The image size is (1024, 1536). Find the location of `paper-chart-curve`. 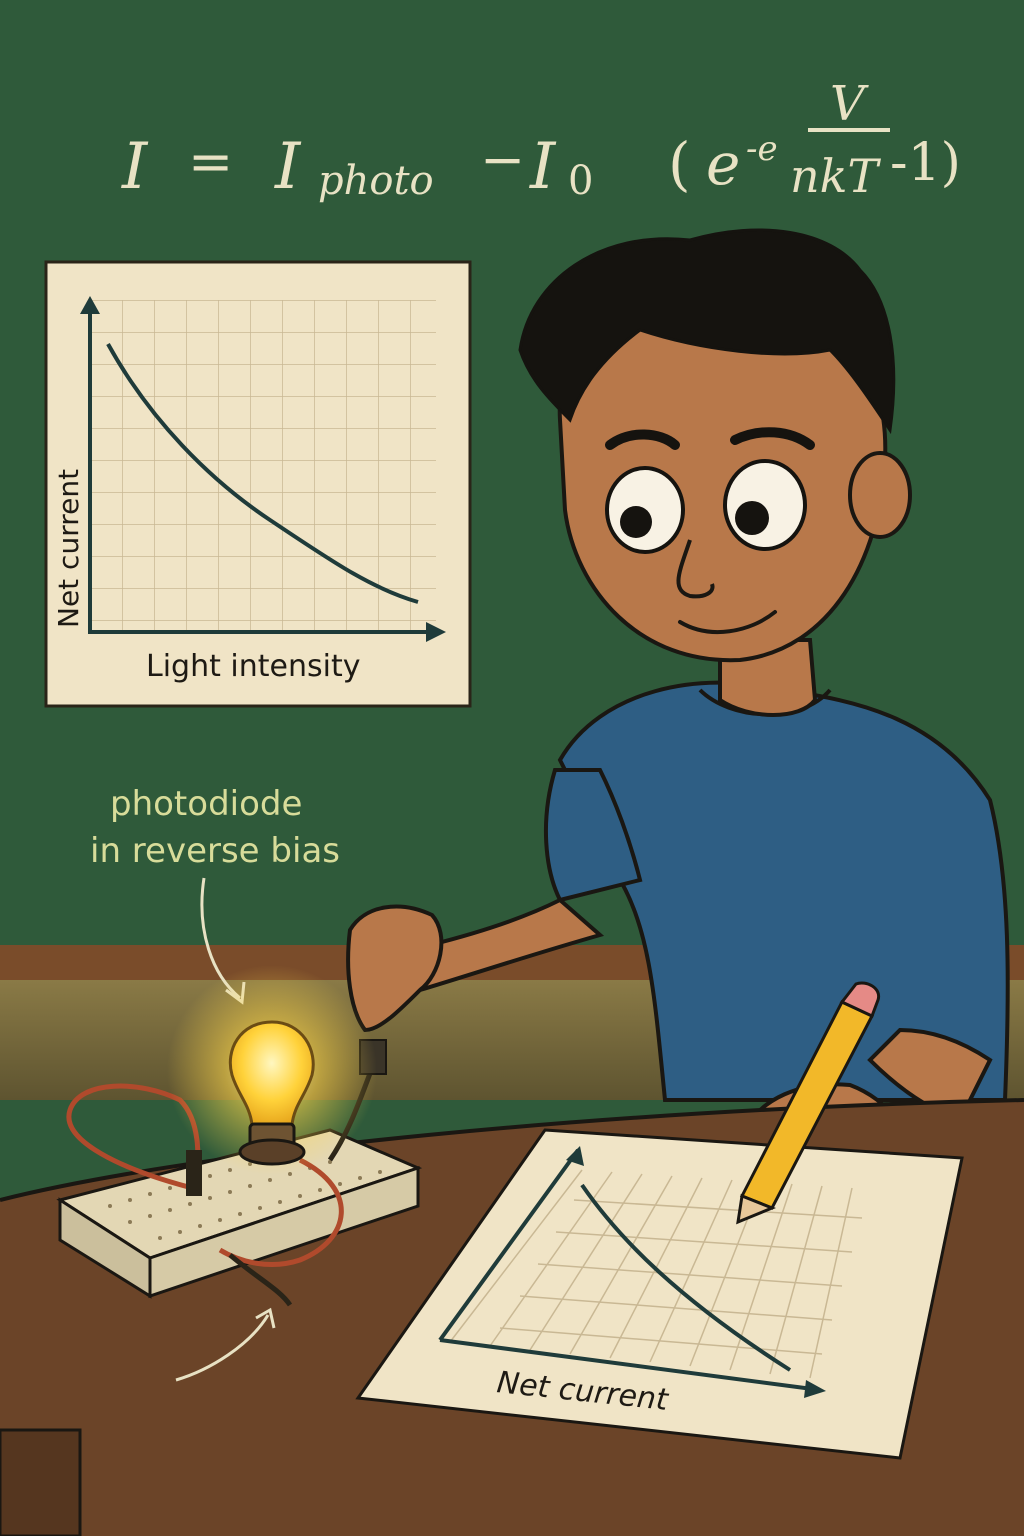

paper-chart-curve is located at coordinates (686, 1277).